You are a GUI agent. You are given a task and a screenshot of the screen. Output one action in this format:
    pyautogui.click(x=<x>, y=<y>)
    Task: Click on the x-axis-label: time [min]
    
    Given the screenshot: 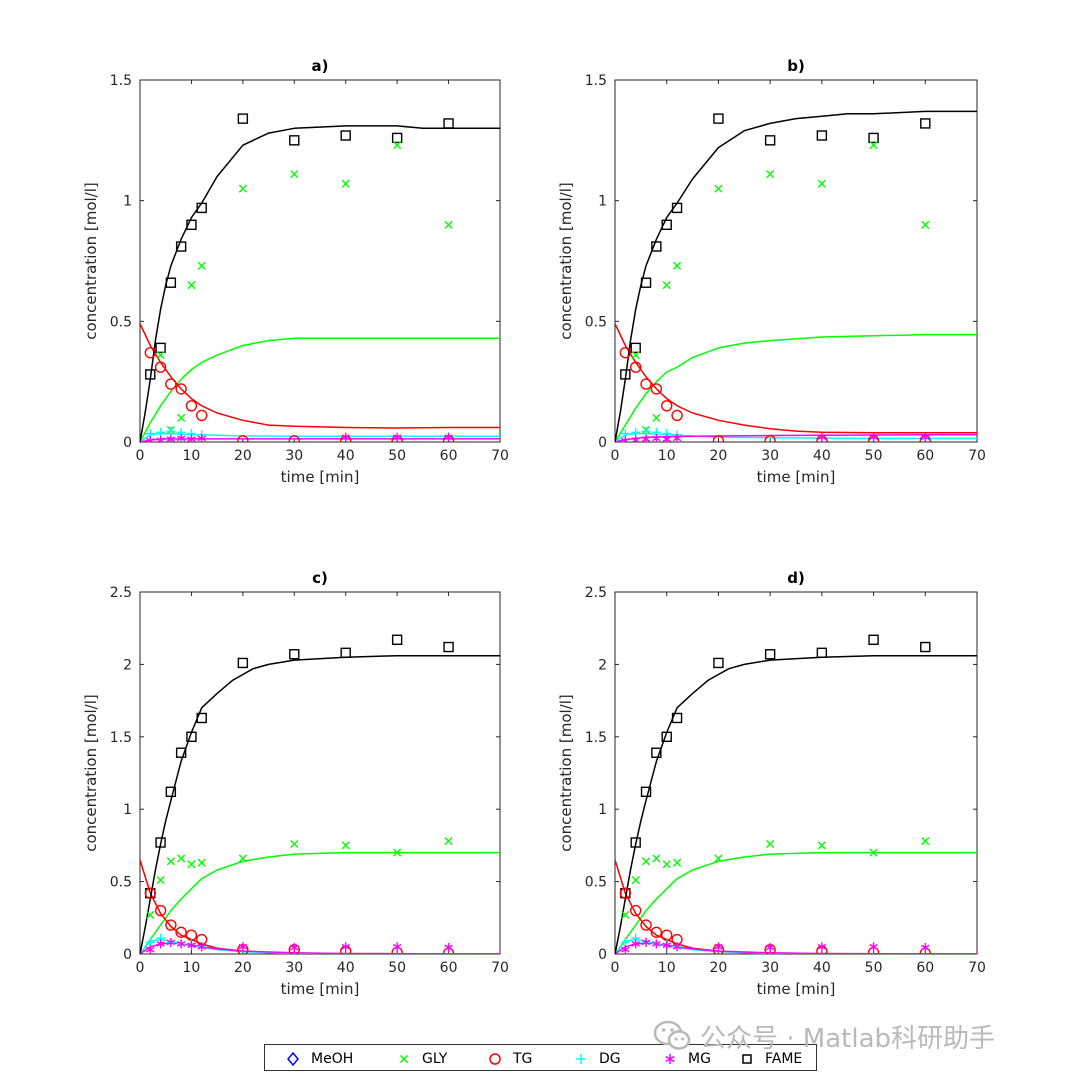 What is the action you would take?
    pyautogui.click(x=796, y=477)
    